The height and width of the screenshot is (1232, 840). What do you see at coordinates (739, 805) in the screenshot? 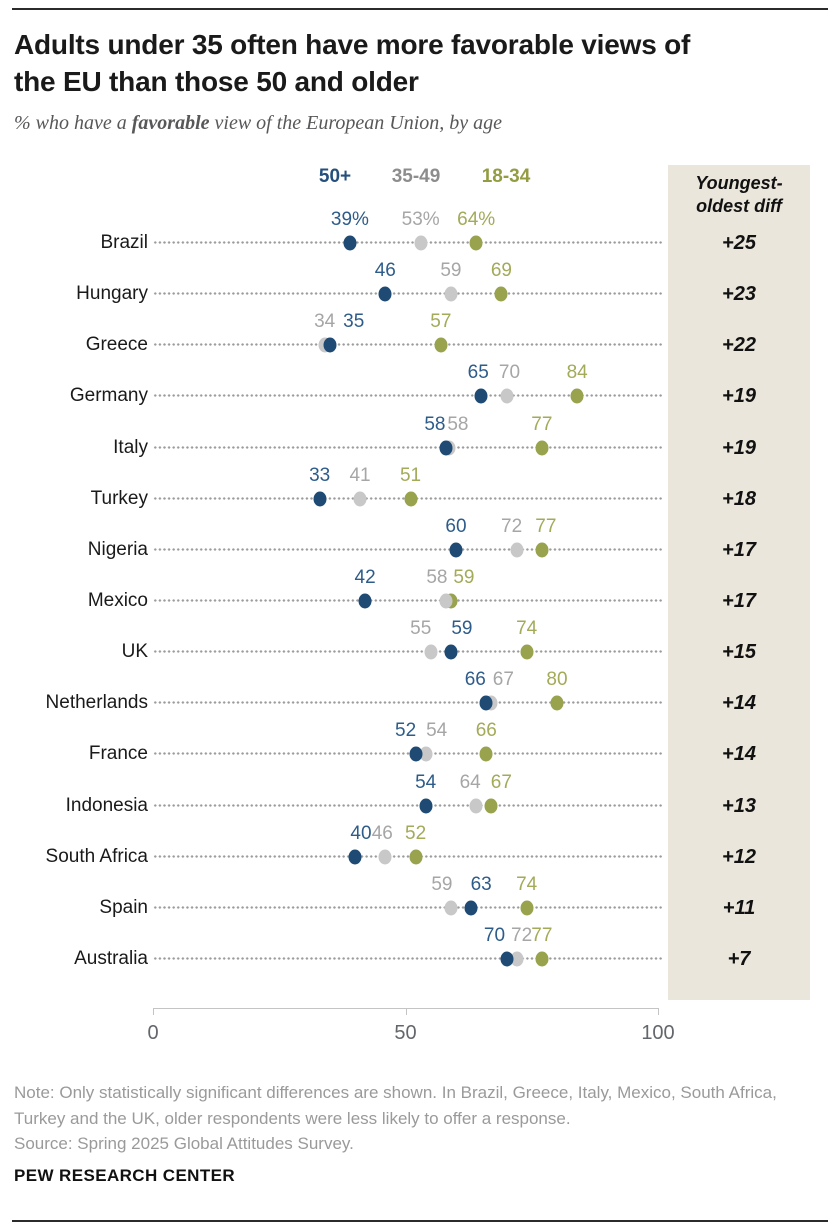
I see `diff-value: +13` at bounding box center [739, 805].